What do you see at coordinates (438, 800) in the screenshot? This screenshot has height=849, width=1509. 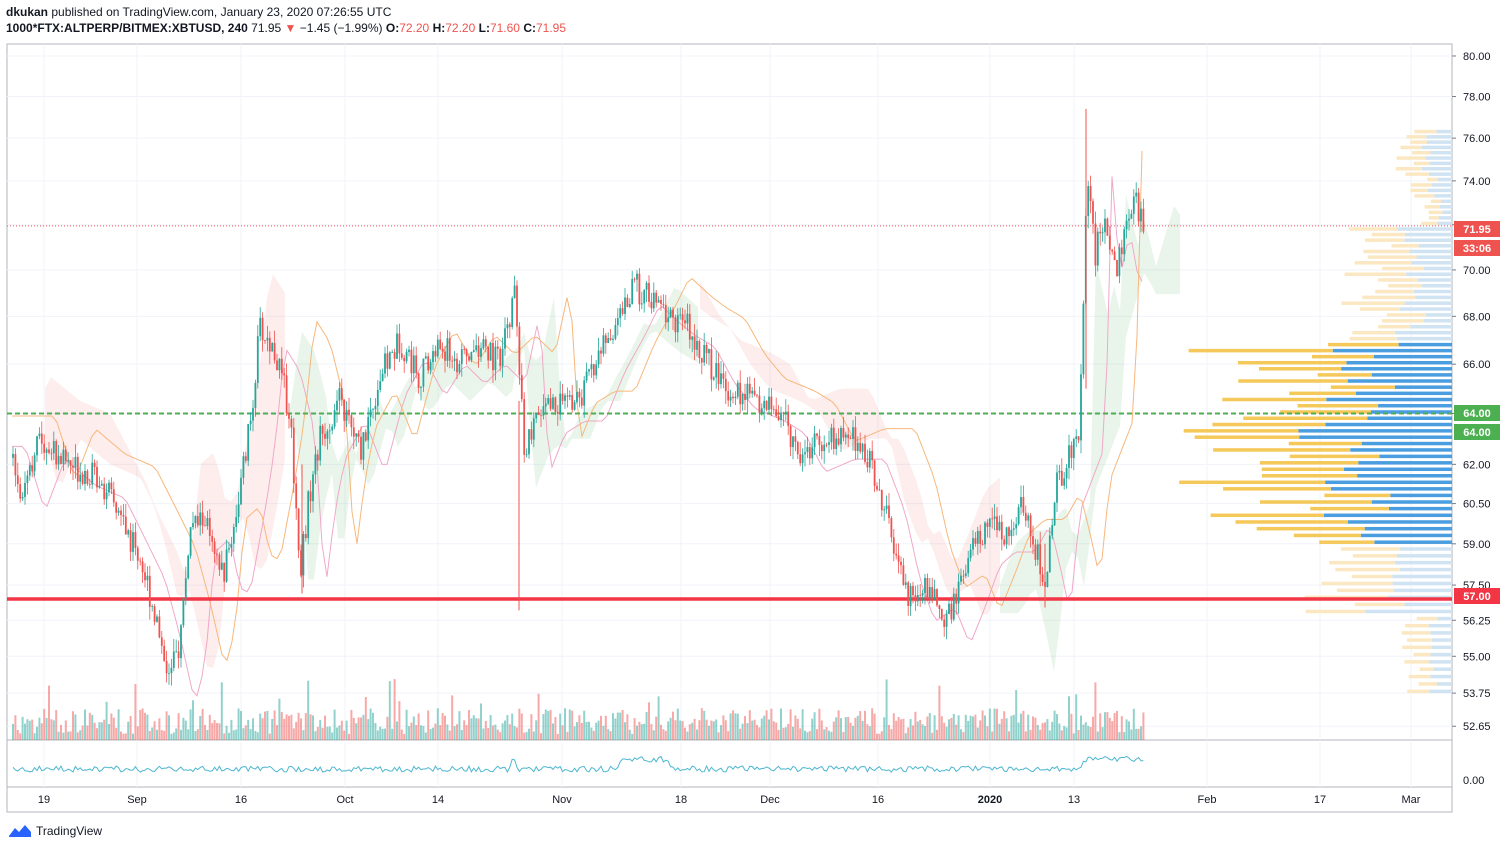 I see `time-tick-label: 14` at bounding box center [438, 800].